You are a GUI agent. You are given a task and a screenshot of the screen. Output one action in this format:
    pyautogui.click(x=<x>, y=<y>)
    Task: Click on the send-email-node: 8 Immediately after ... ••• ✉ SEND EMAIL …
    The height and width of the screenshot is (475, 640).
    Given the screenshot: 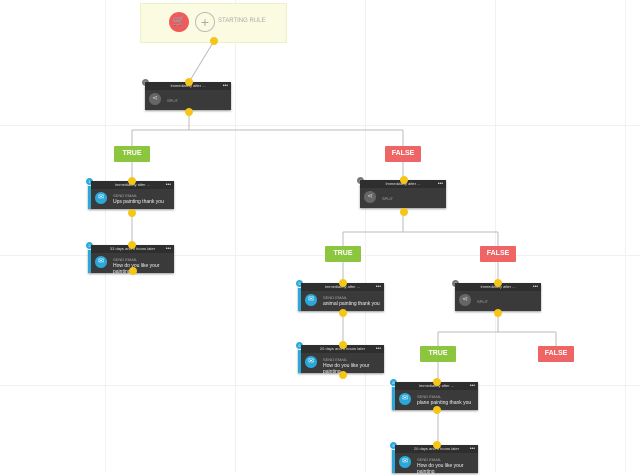 What is the action you would take?
    pyautogui.click(x=433, y=394)
    